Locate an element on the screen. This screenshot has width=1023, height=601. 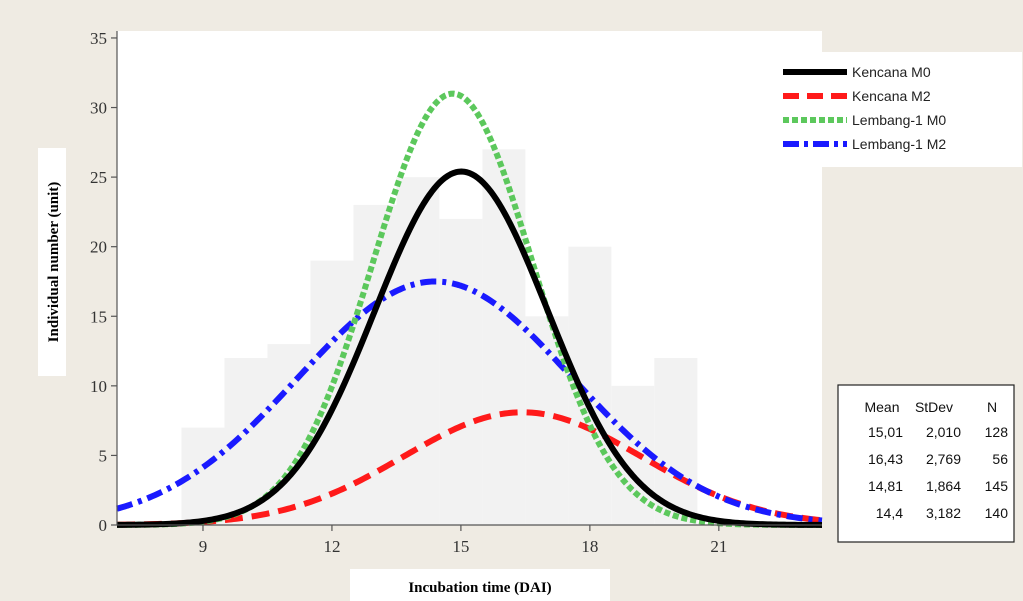
legend-label-0: Kencana M0 is located at coordinates (891, 72).